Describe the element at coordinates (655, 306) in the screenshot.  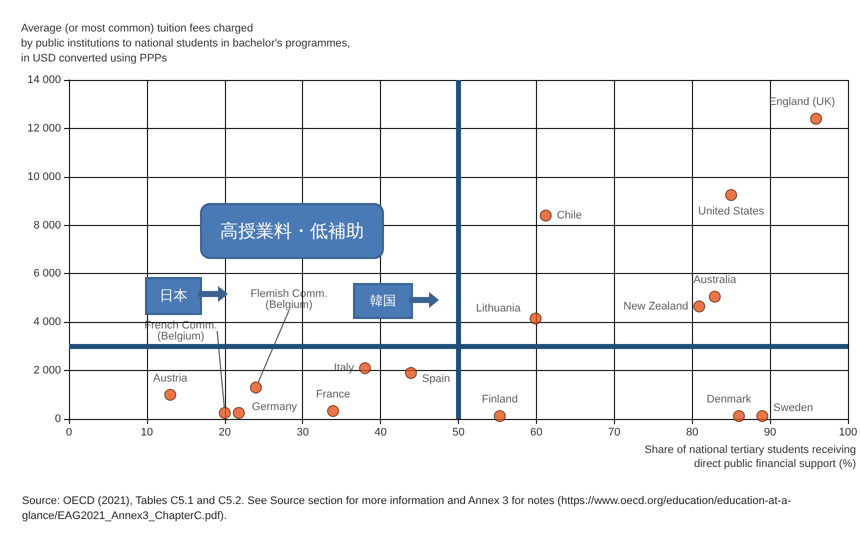
I see `data-label: New Zealand` at that location.